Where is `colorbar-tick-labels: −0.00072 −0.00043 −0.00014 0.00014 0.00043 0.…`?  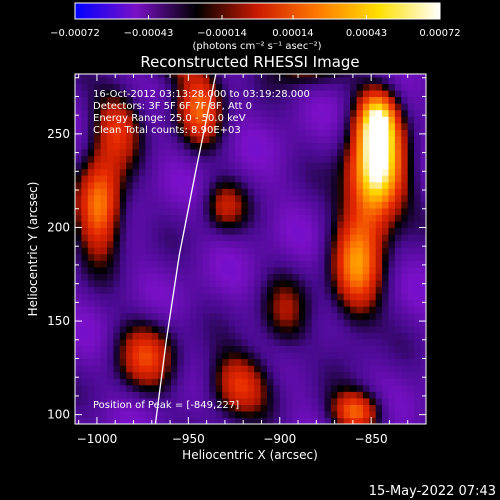
colorbar-tick-labels: −0.00072 −0.00043 −0.00014 0.00014 0.00043 0.… is located at coordinates (255, 33).